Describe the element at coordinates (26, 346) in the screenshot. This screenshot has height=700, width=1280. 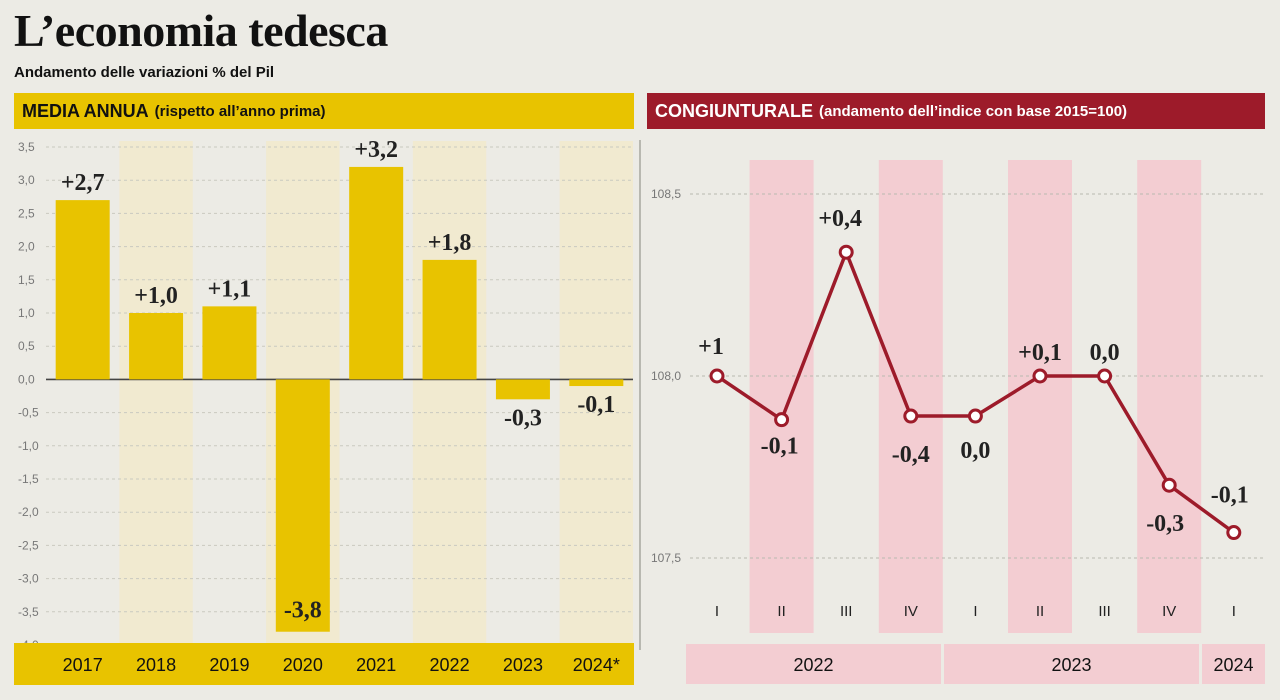
I see `y-tick-label: 0,5` at that location.